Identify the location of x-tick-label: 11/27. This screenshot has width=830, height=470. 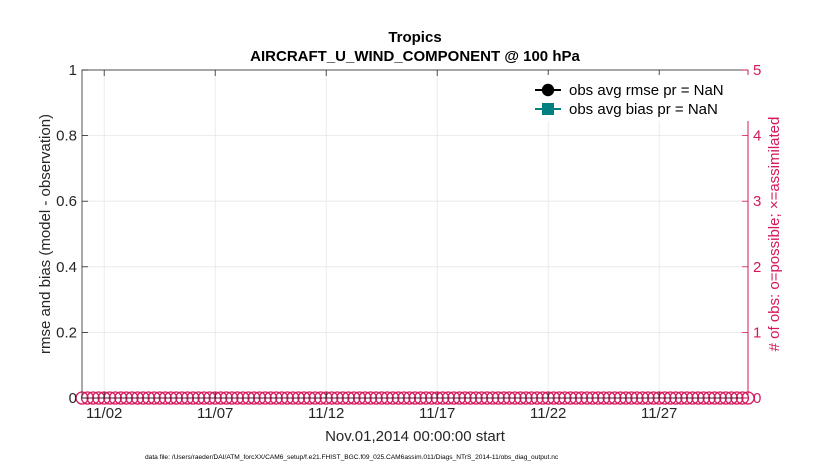
(659, 413).